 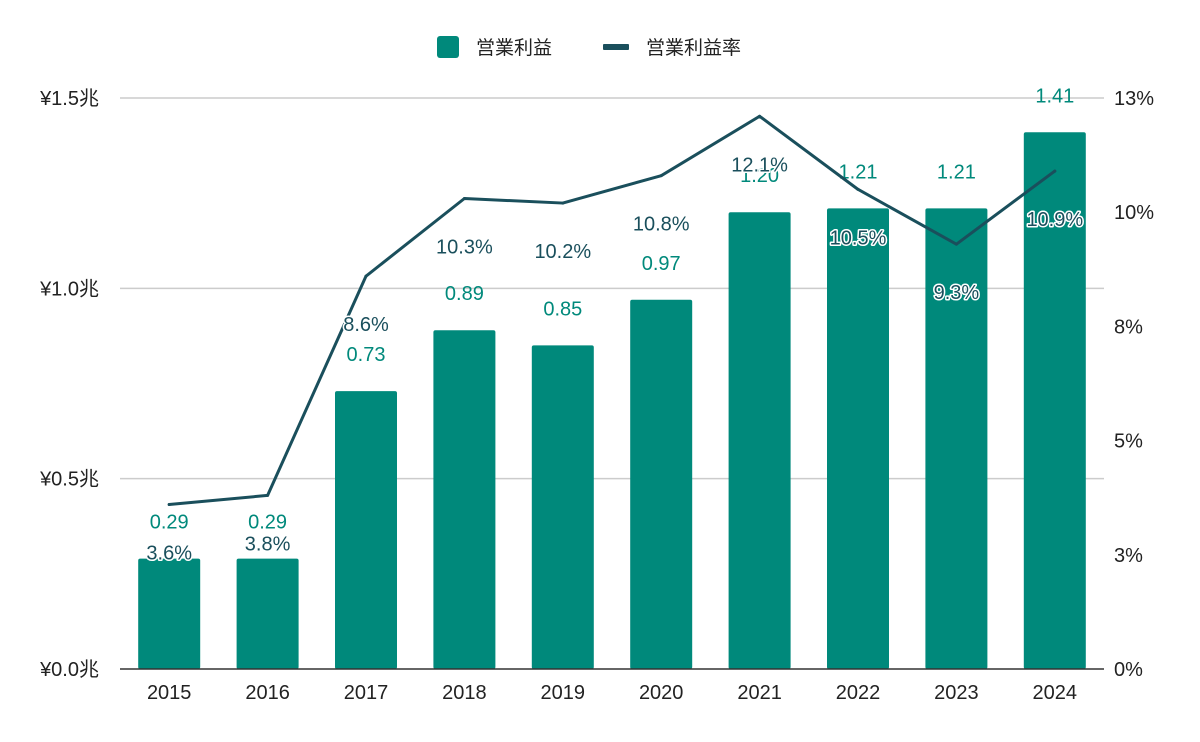 I want to click on legend: 営業利益 営業利益率, so click(x=589, y=47).